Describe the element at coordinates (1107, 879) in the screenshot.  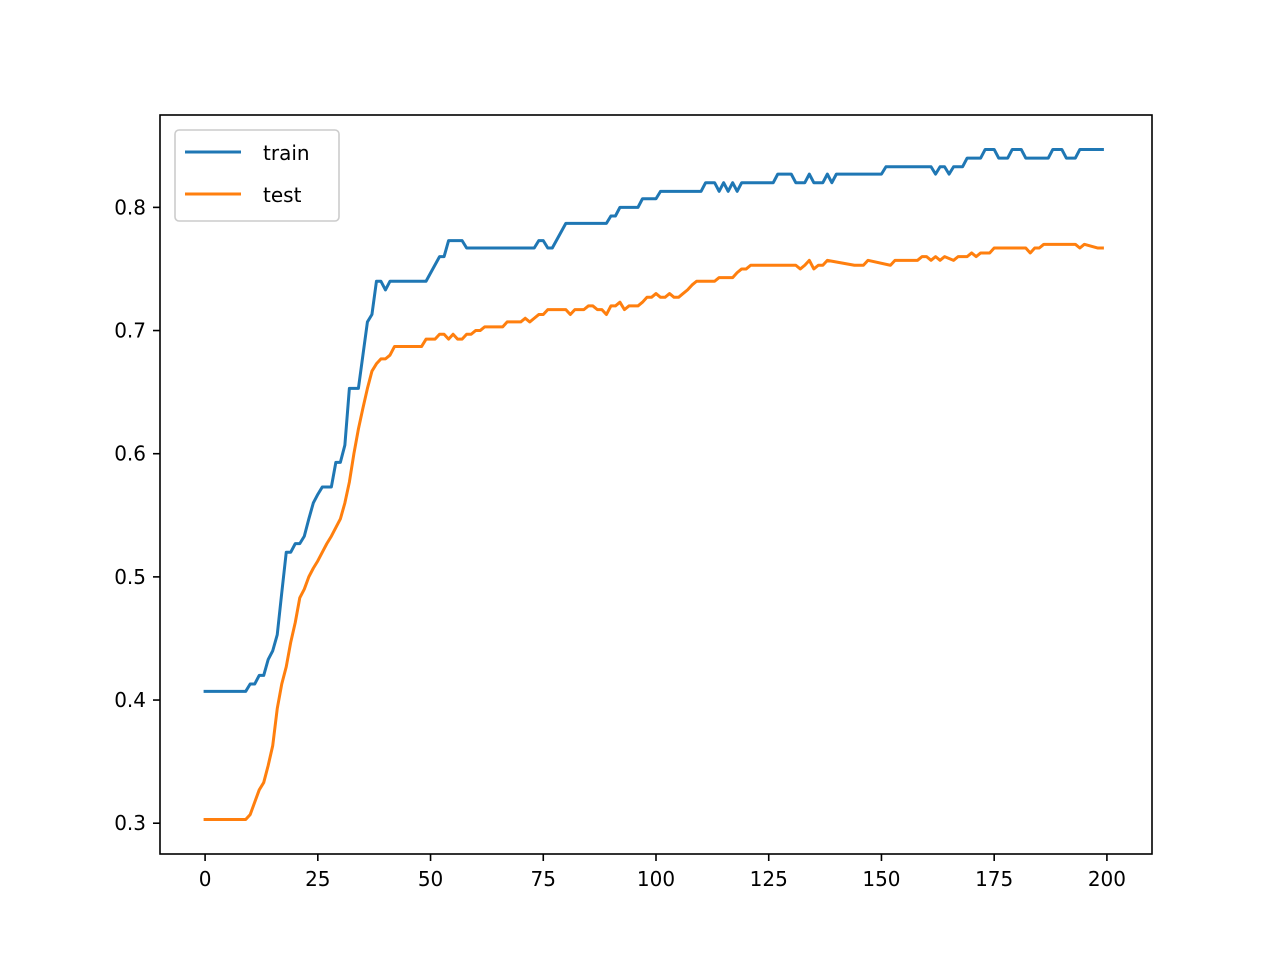
I see `x-tick-label: 200` at that location.